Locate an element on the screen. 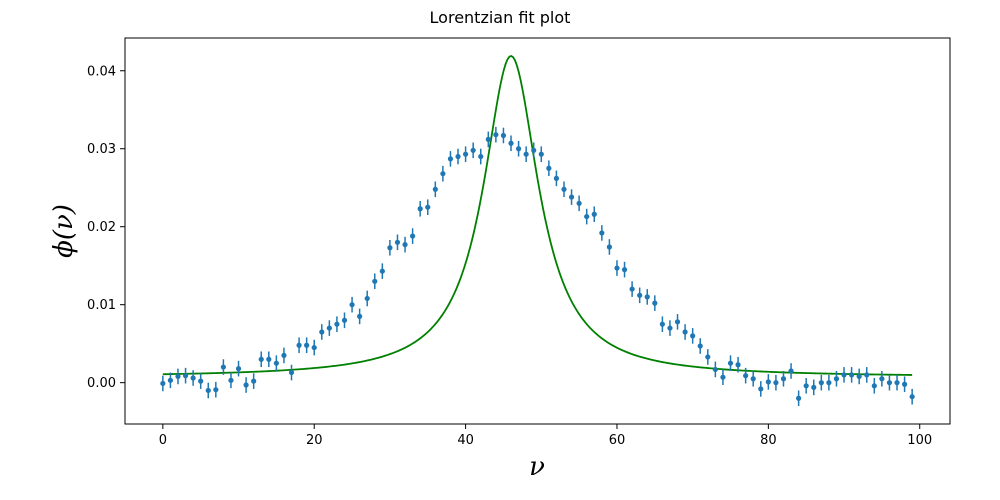 This screenshot has height=500, width=1000. y-tick-label: 0.00 is located at coordinates (101, 383).